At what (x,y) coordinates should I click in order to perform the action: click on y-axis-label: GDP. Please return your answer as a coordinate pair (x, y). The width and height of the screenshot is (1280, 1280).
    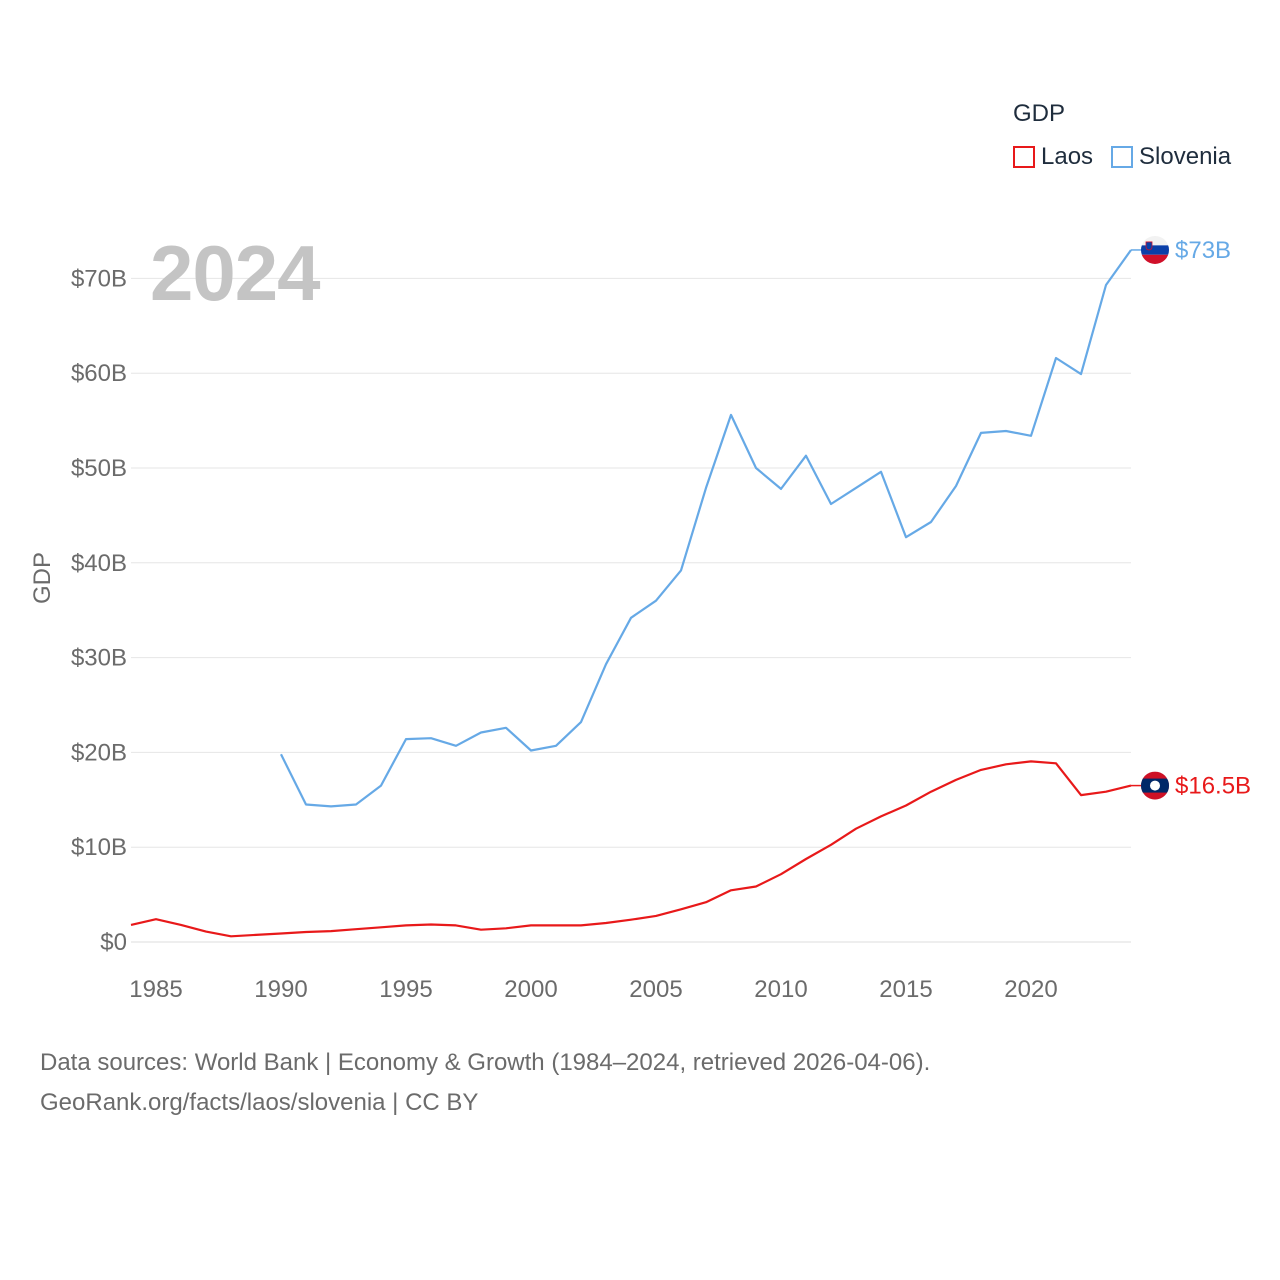
    Looking at the image, I should click on (42, 578).